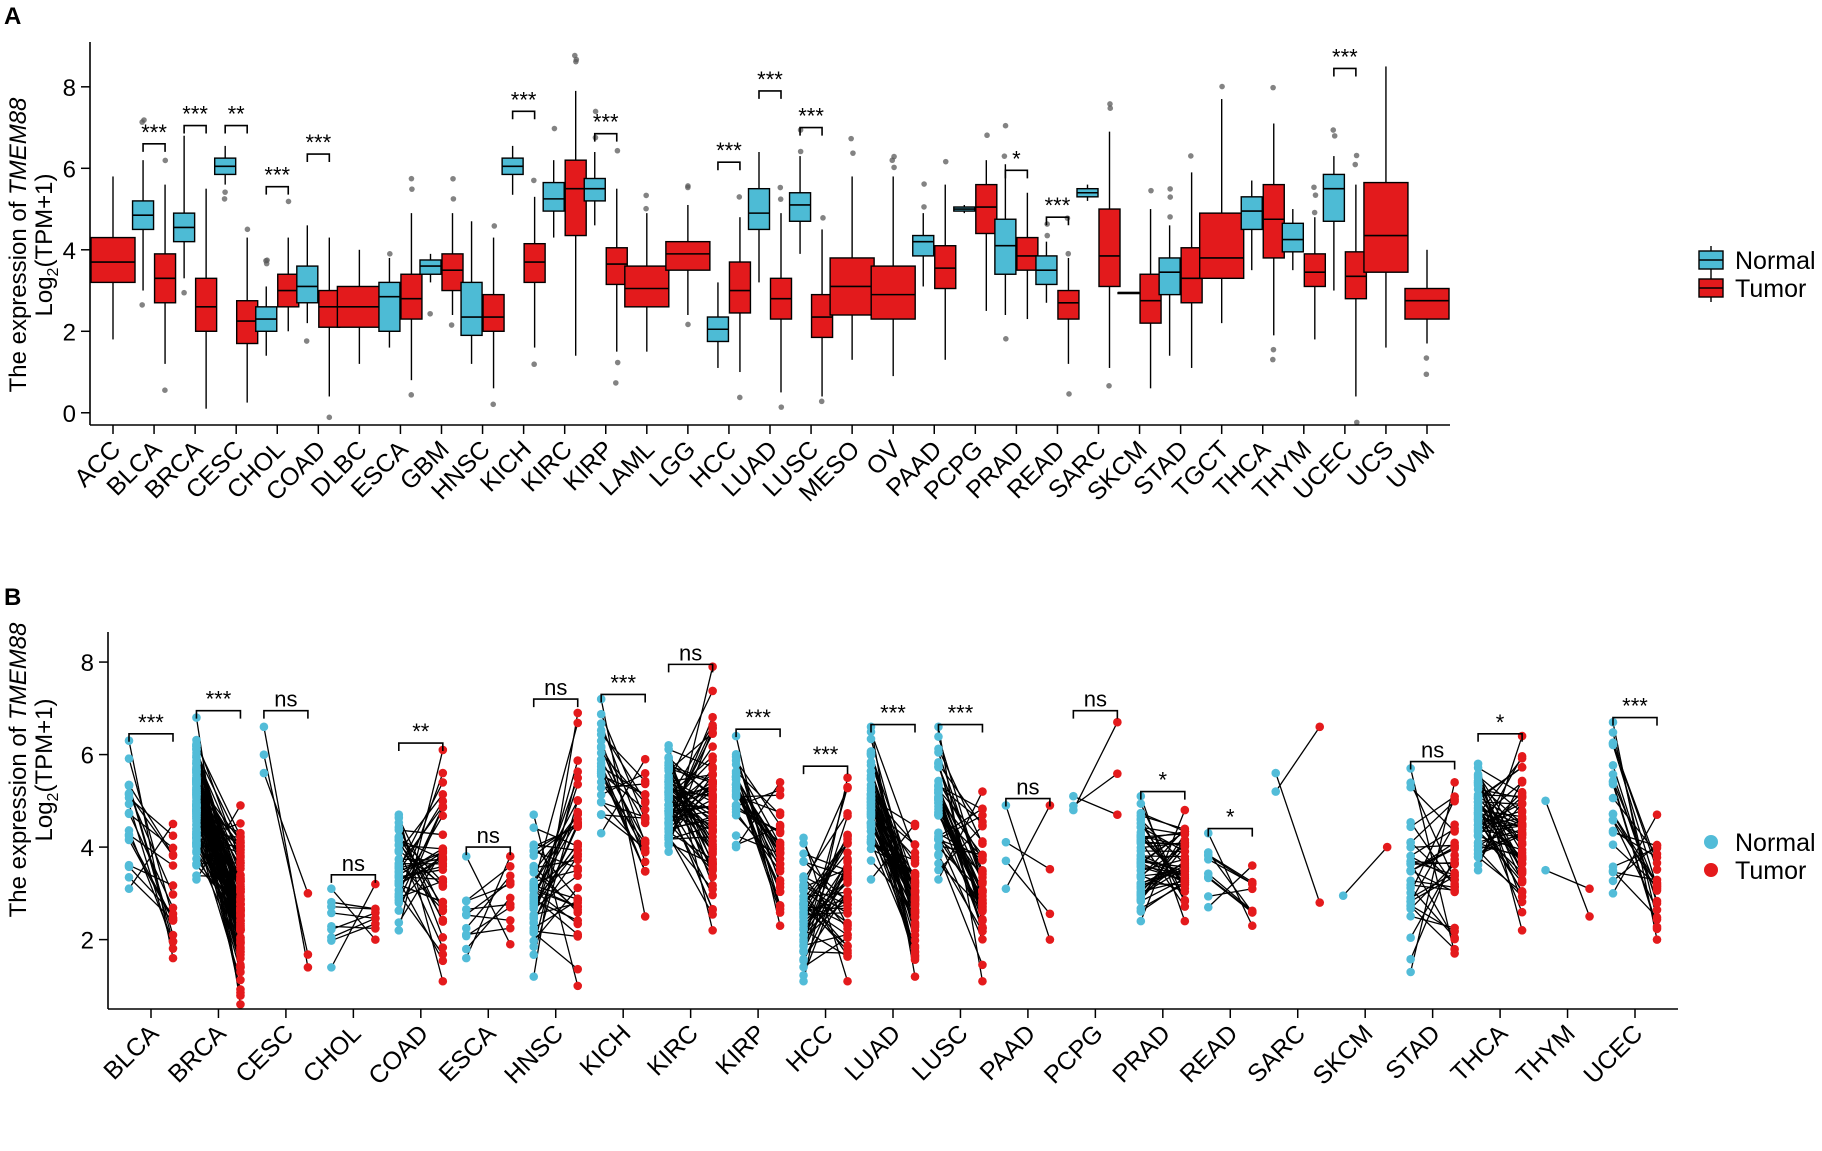  Describe the element at coordinates (1314, 187) in the screenshot. I see `a-thym-tumor-box-outlier` at that location.